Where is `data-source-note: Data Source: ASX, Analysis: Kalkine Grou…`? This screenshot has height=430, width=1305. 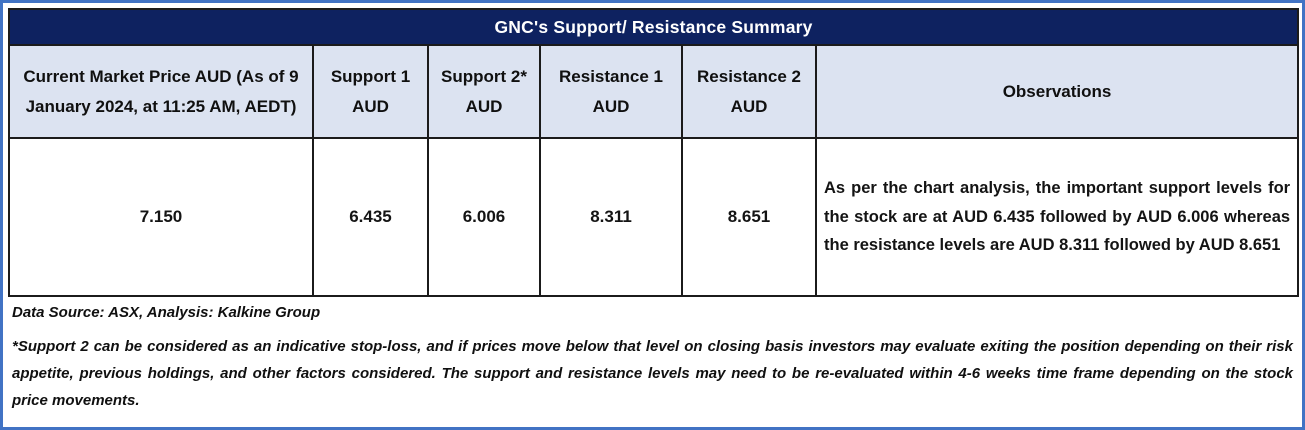
data-source-note: Data Source: ASX, Analysis: Kalkine Grou… is located at coordinates (166, 312).